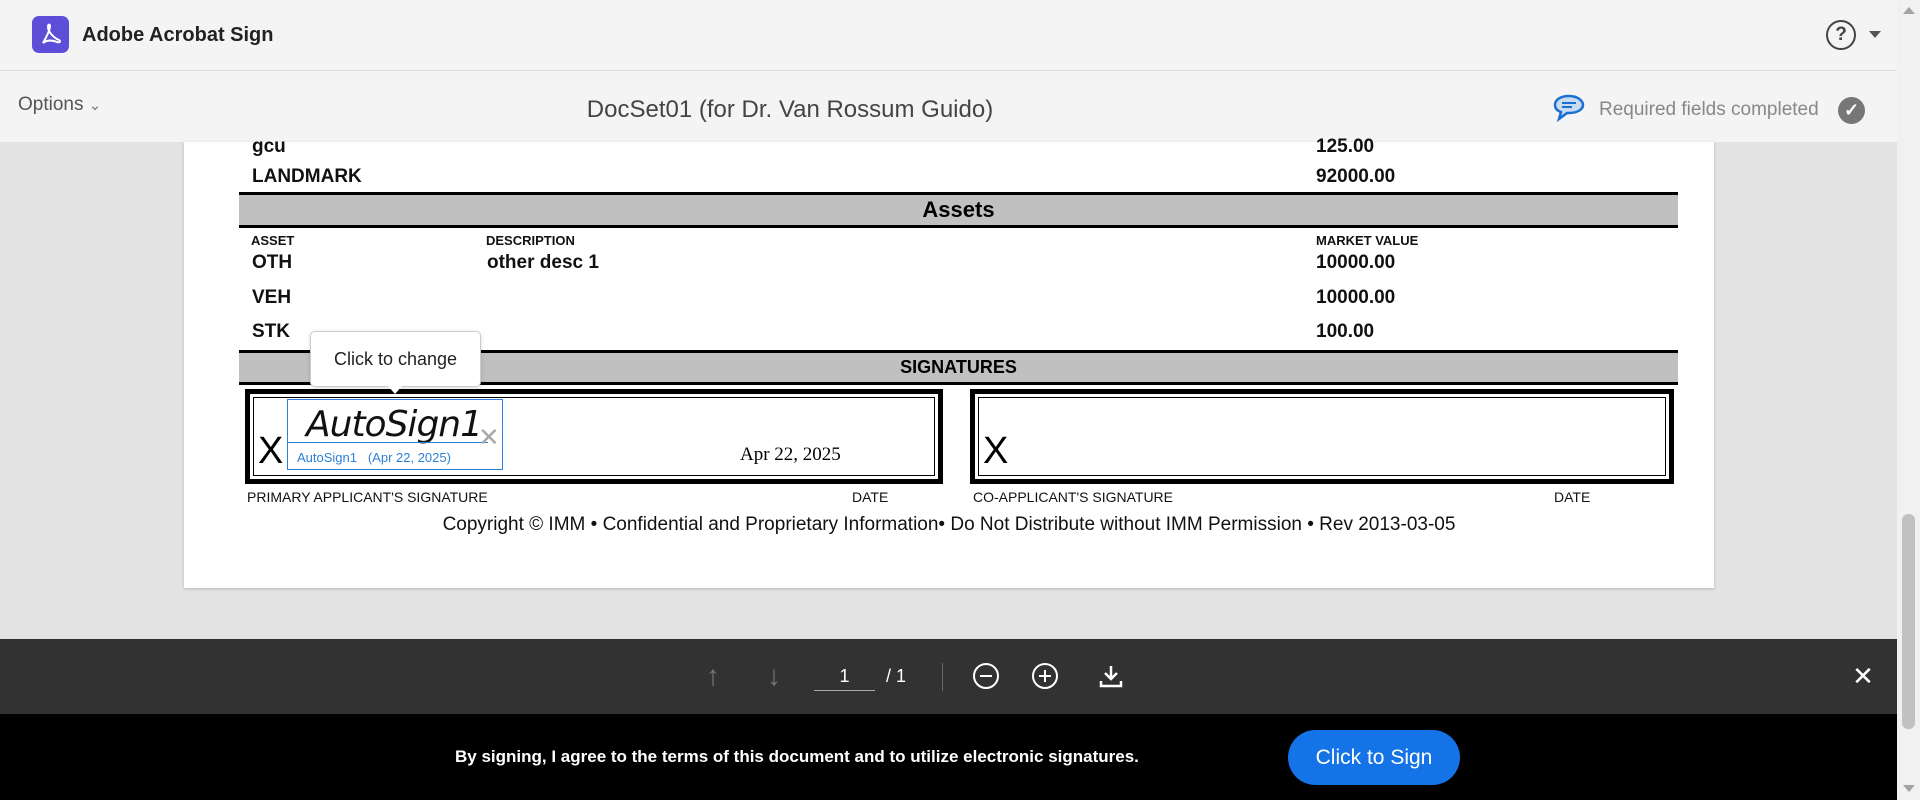 The height and width of the screenshot is (800, 1920). What do you see at coordinates (271, 331) in the screenshot?
I see `asset-cell: STK` at bounding box center [271, 331].